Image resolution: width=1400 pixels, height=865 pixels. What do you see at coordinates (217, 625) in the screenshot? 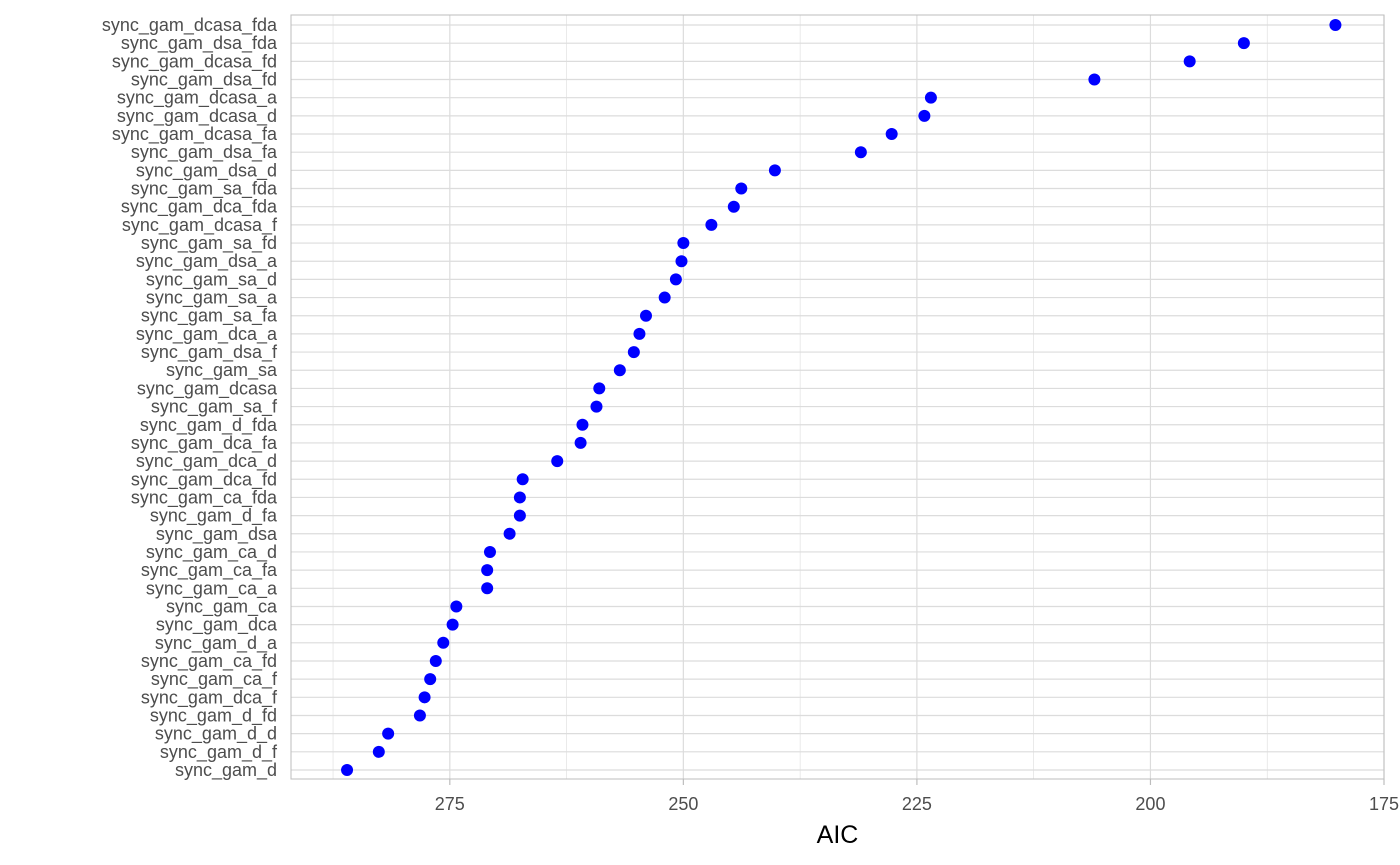
I see `y-tick-label: sync_gam_dca` at bounding box center [217, 625].